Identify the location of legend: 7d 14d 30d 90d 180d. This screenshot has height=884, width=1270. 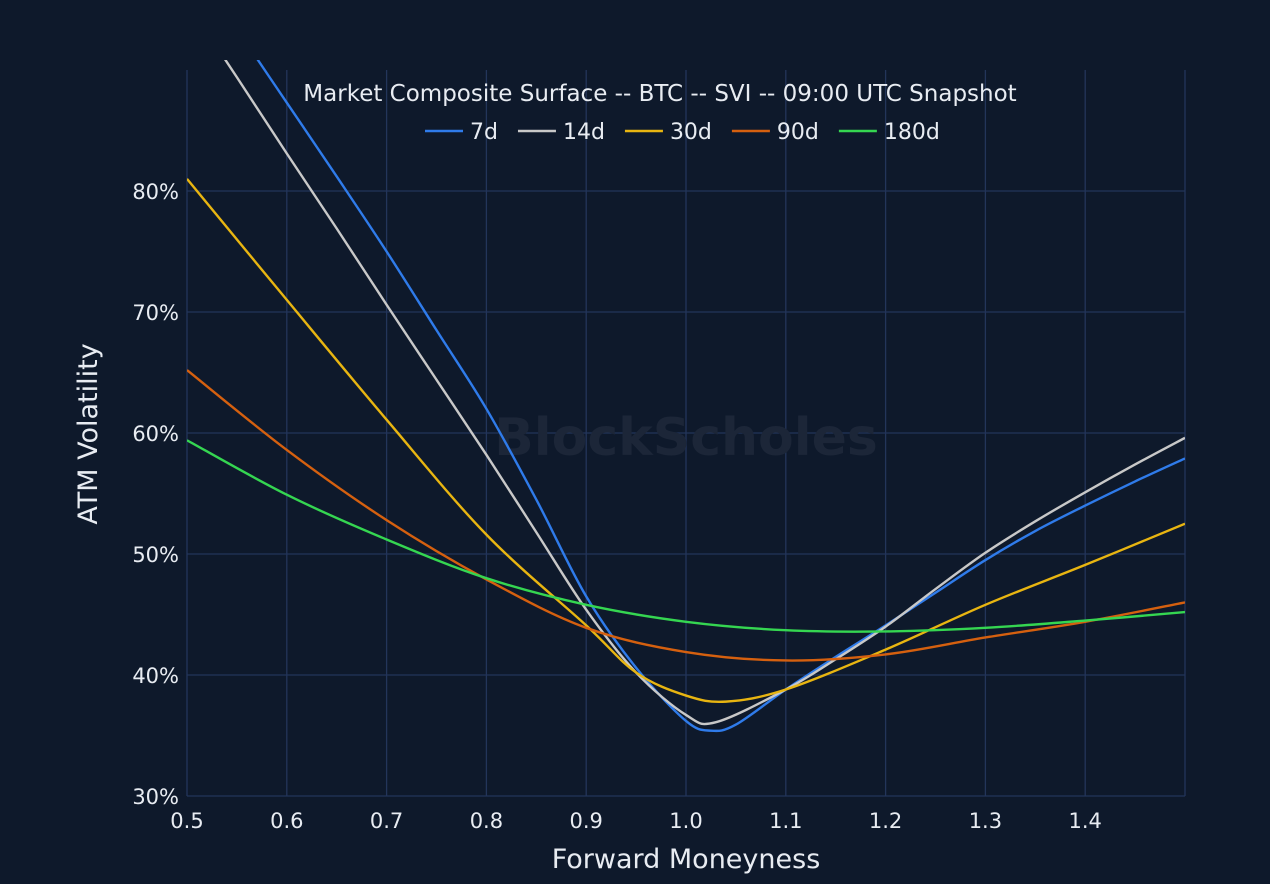
(682, 132).